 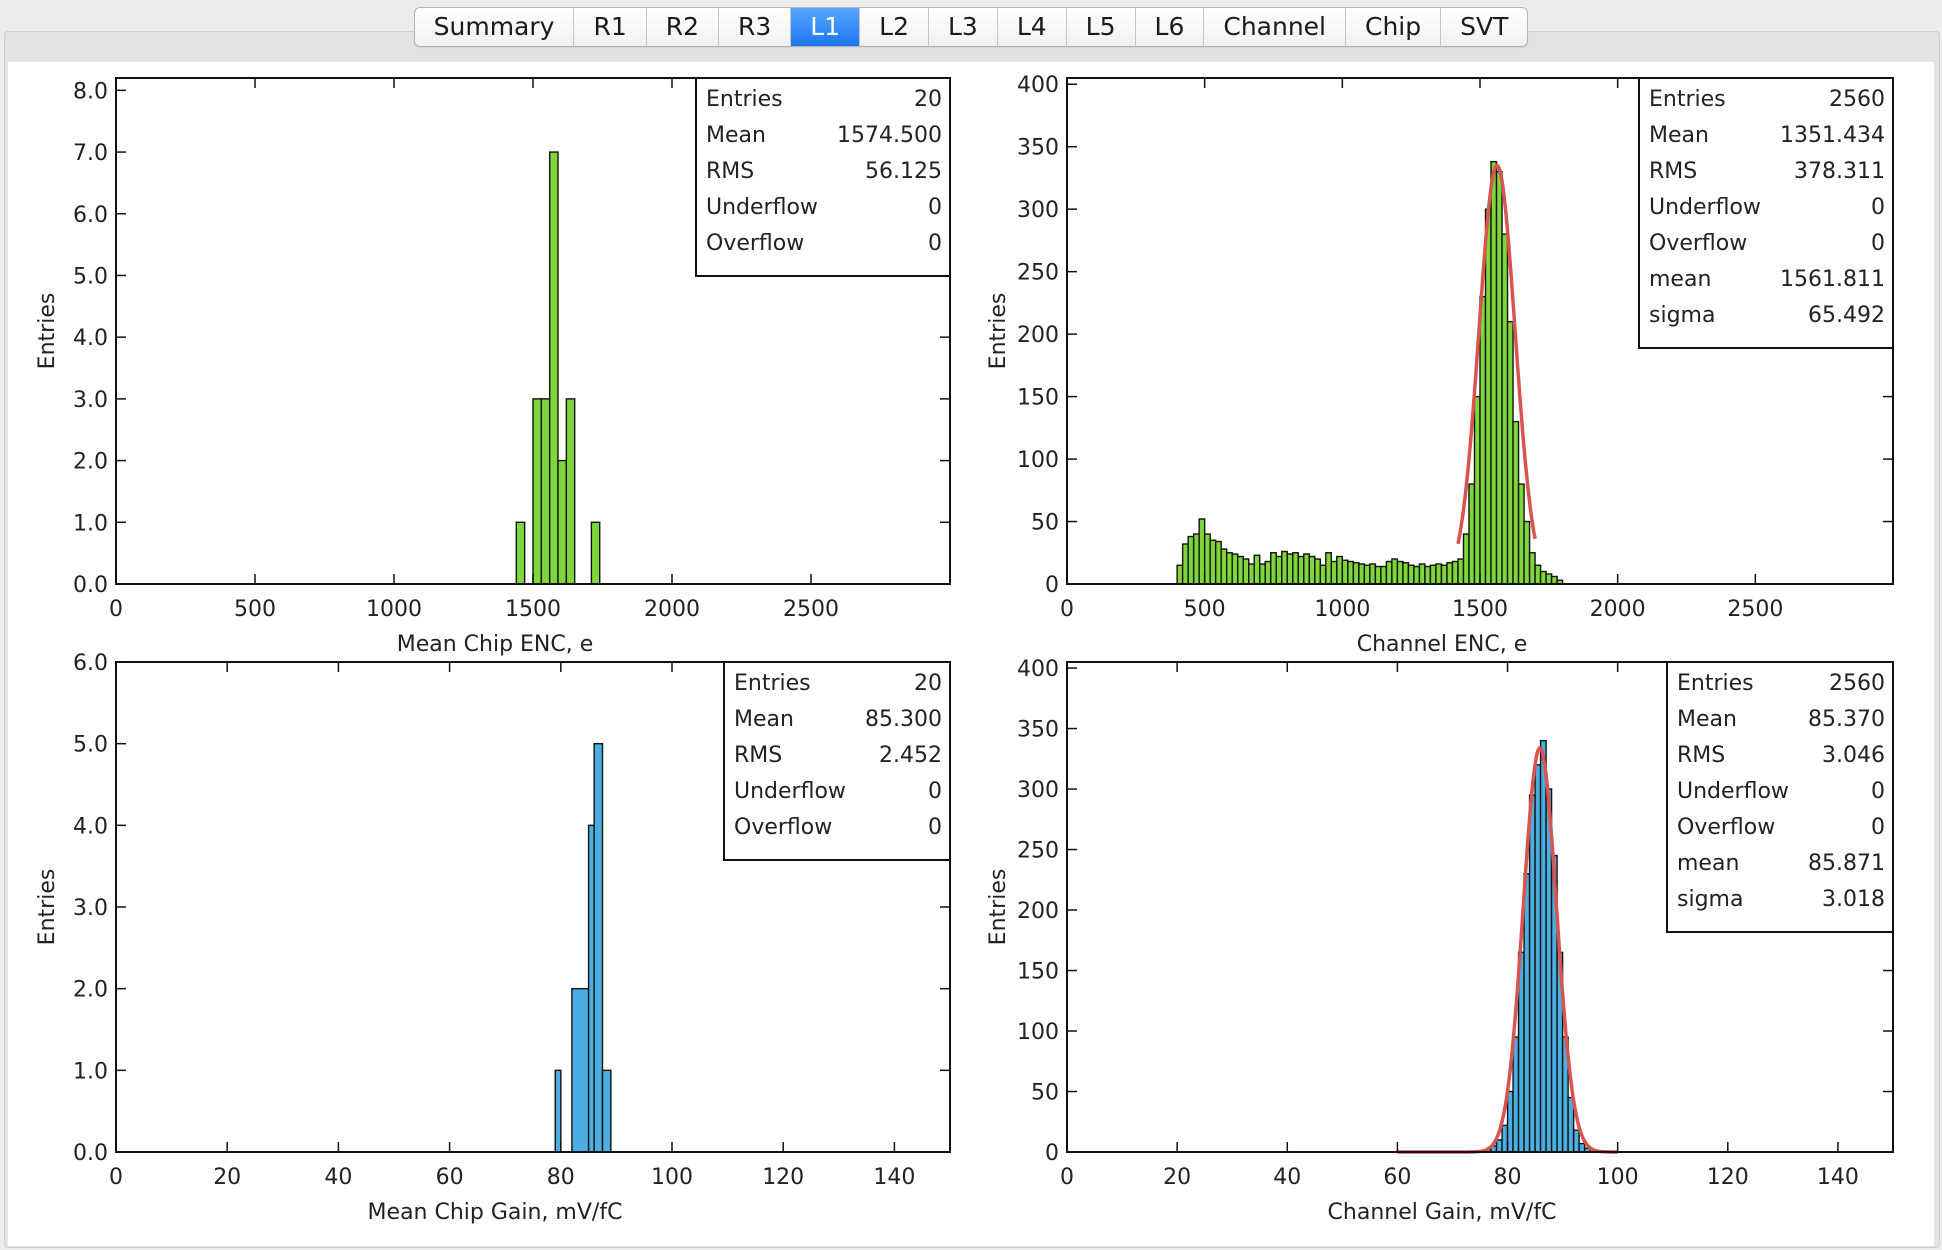 What do you see at coordinates (1484, 26) in the screenshot?
I see `tab-svt: SVT` at bounding box center [1484, 26].